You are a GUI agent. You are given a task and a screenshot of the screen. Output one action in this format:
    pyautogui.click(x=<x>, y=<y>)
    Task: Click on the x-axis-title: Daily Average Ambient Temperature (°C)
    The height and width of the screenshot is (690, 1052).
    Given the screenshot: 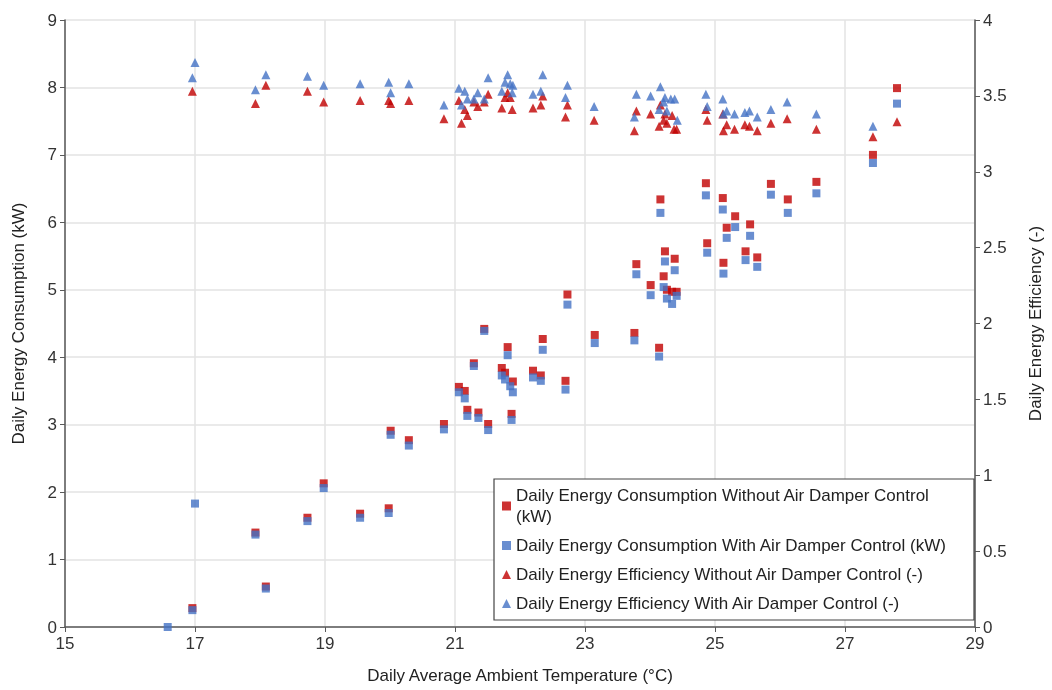 What is the action you would take?
    pyautogui.click(x=520, y=675)
    